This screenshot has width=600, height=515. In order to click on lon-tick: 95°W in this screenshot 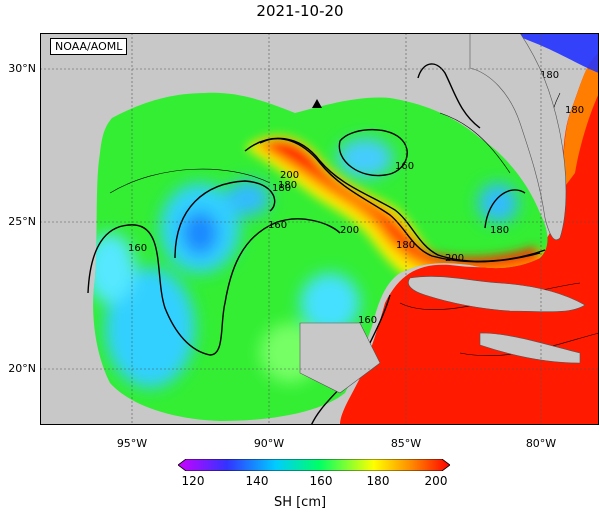, I will do `click(132, 443)`.